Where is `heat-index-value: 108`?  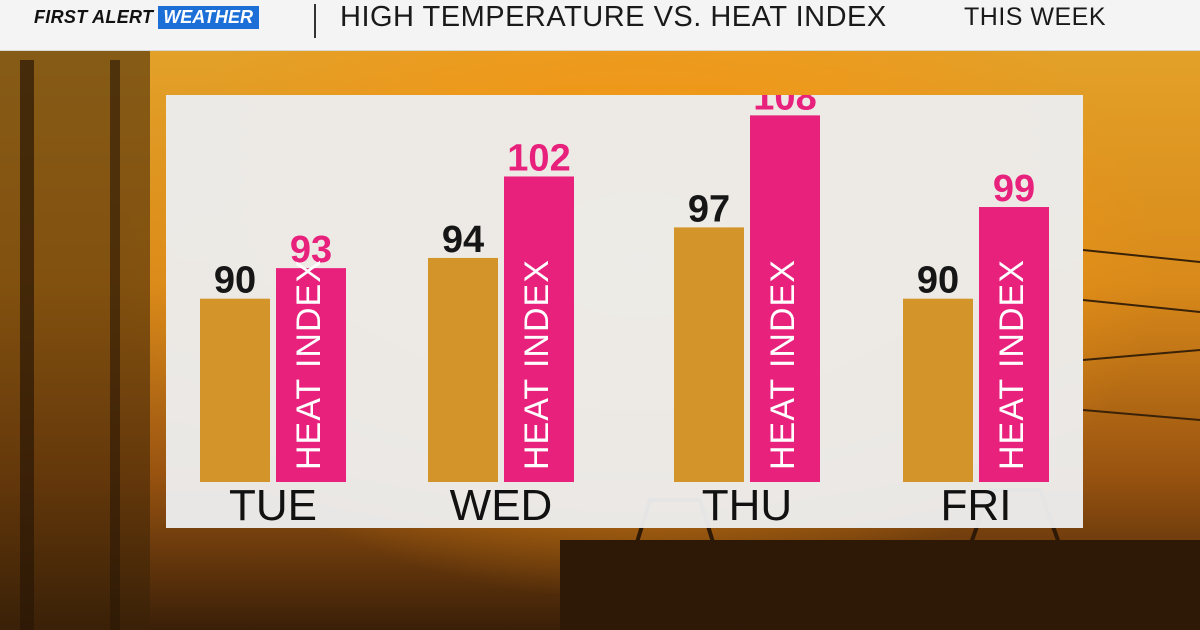 heat-index-value: 108 is located at coordinates (784, 106).